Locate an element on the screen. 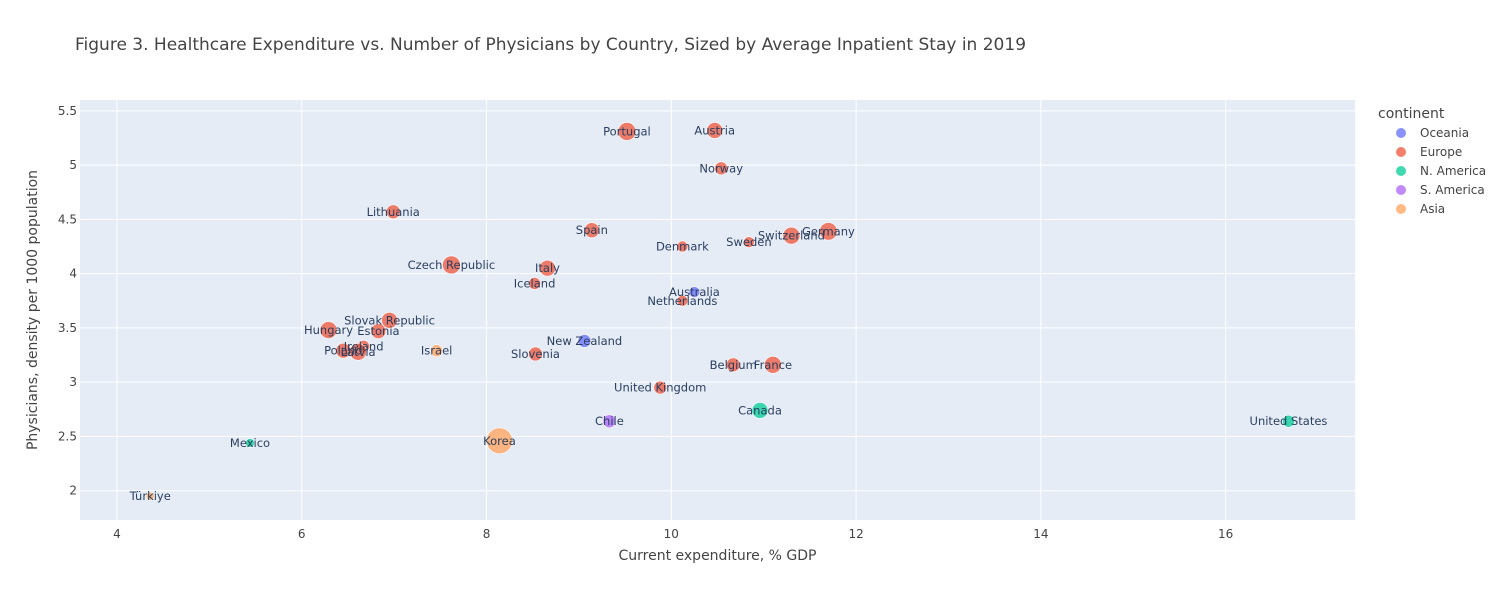 This screenshot has width=1500, height=600. x-tick-label: 12 is located at coordinates (855, 534).